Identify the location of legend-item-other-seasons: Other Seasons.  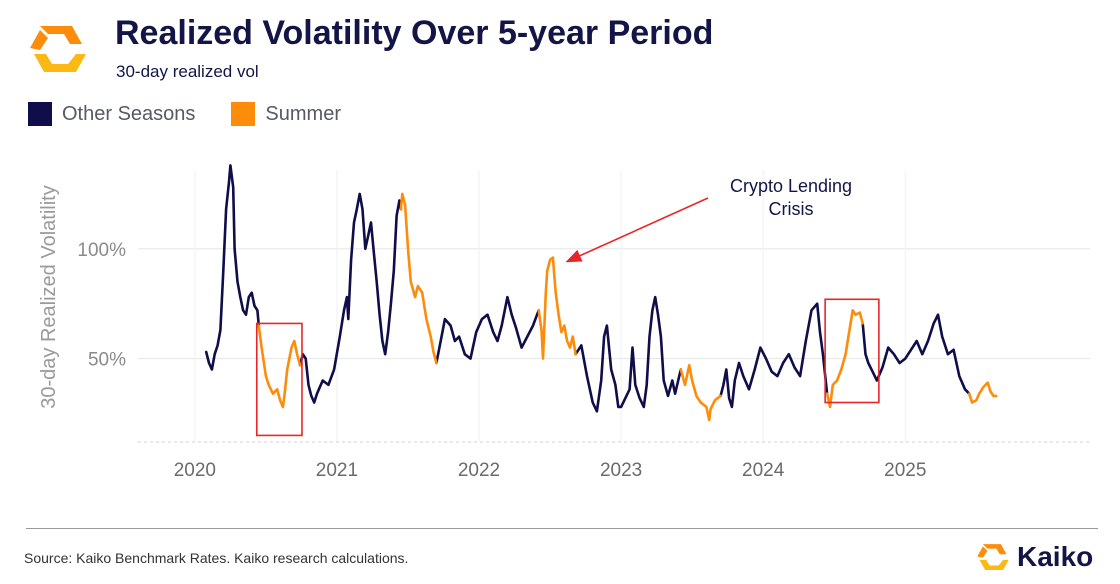
(111, 114).